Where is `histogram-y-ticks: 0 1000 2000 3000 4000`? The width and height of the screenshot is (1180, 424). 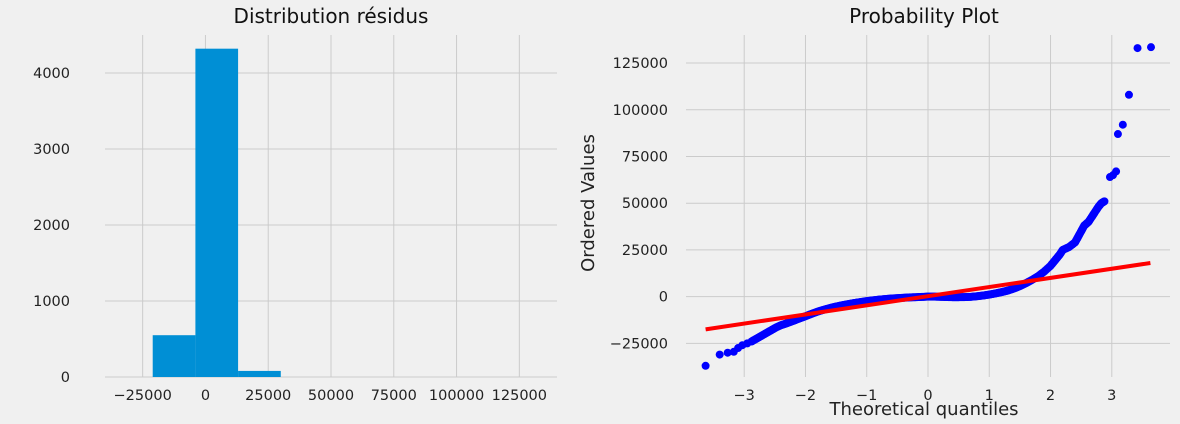
histogram-y-ticks: 0 1000 2000 3000 4000 is located at coordinates (51, 226).